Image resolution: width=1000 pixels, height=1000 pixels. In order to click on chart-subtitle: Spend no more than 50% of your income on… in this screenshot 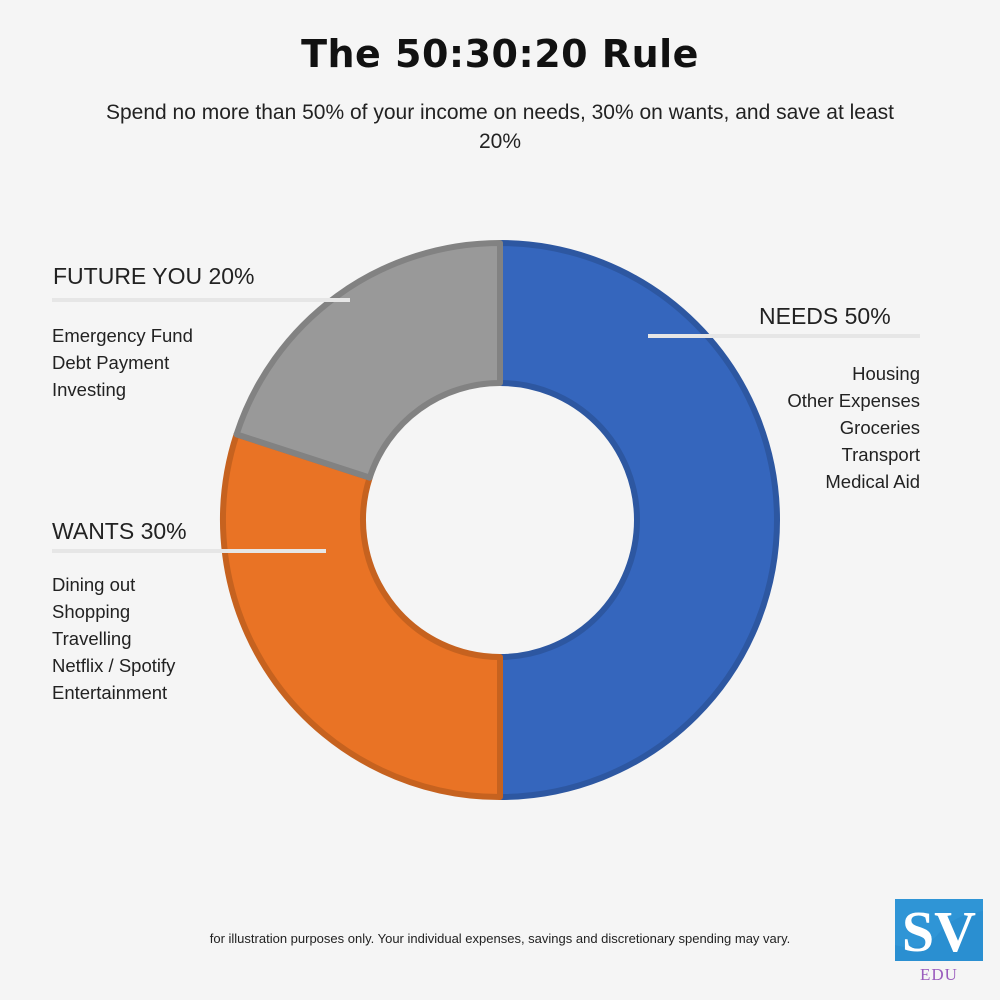, I will do `click(499, 127)`.